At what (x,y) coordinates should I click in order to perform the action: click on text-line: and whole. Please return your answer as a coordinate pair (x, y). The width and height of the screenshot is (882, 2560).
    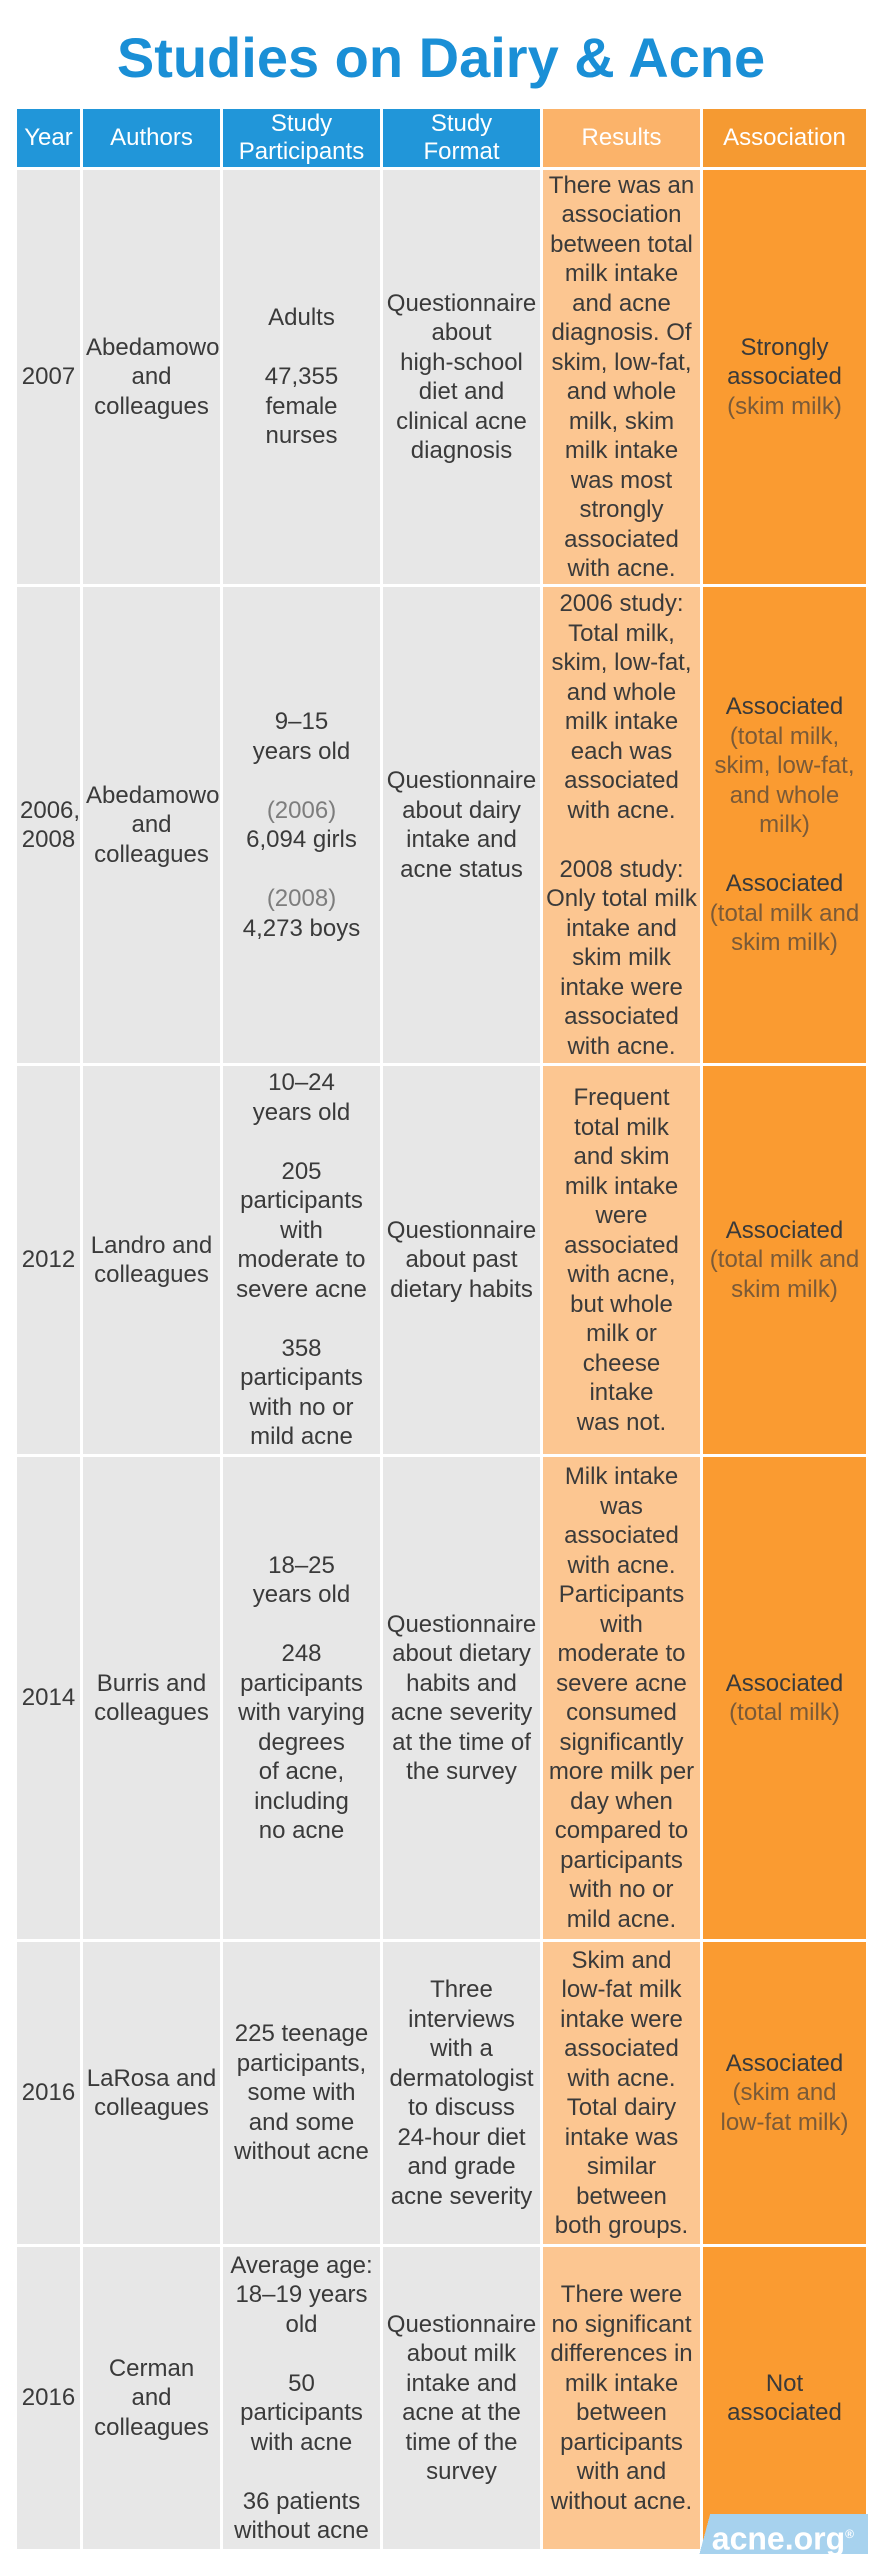
    Looking at the image, I should click on (784, 795).